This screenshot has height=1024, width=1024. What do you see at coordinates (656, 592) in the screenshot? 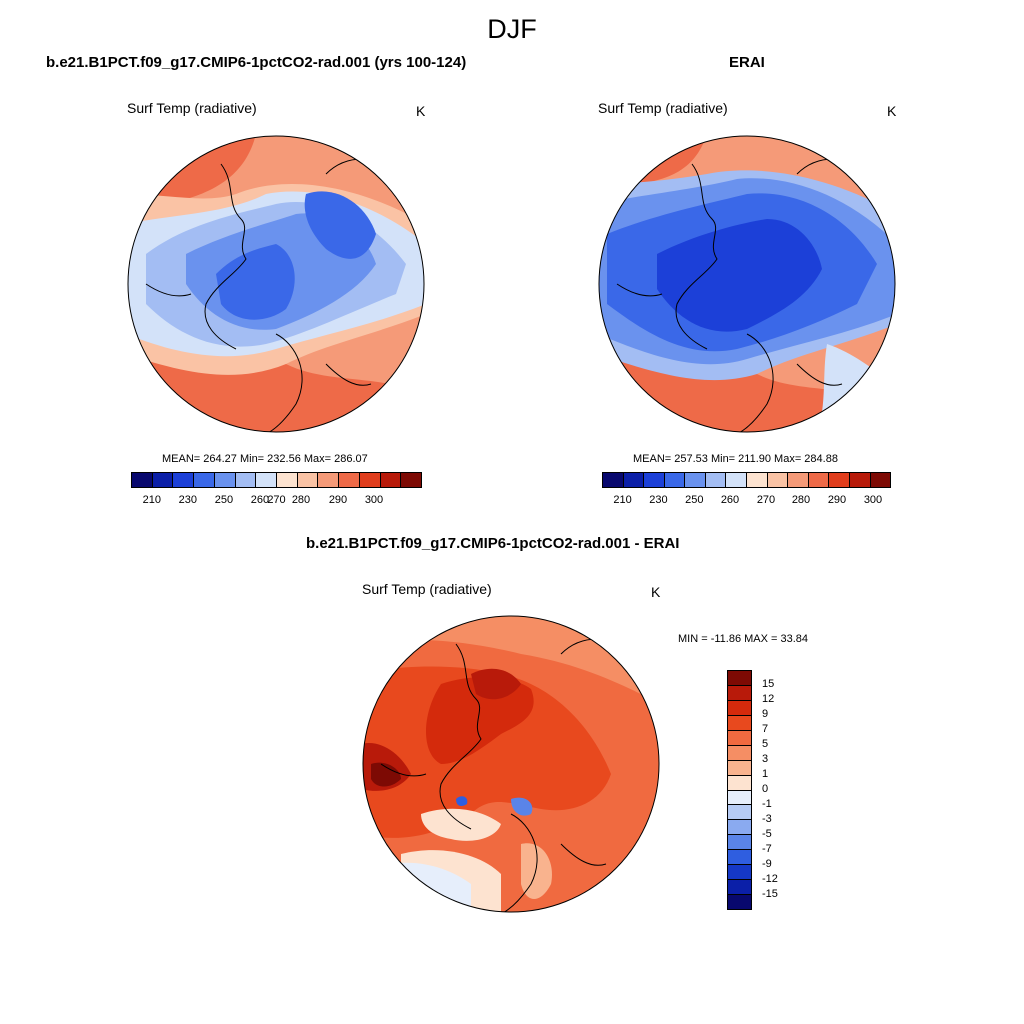
I see `diff-unit-label: K` at bounding box center [656, 592].